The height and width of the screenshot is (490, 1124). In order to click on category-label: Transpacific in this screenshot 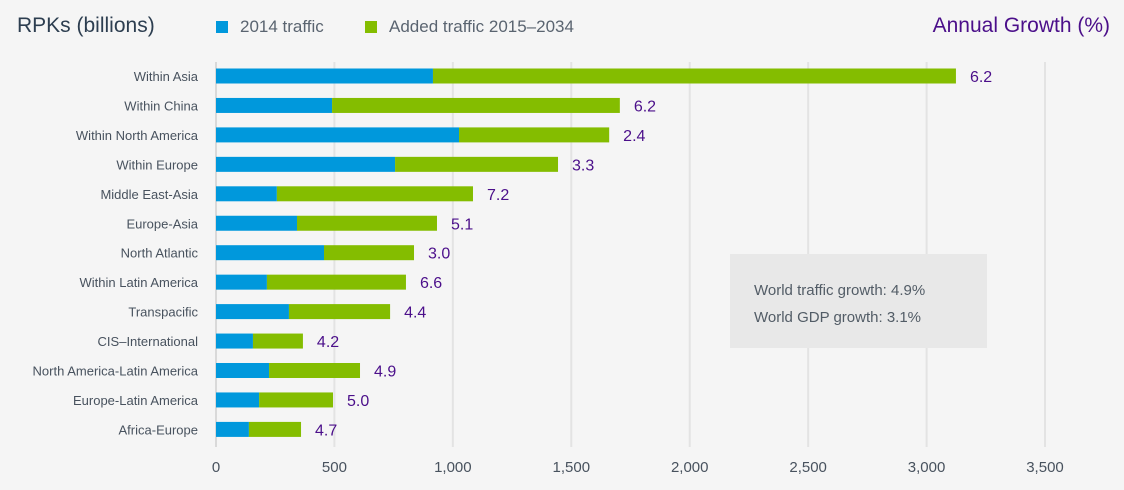, I will do `click(163, 312)`.